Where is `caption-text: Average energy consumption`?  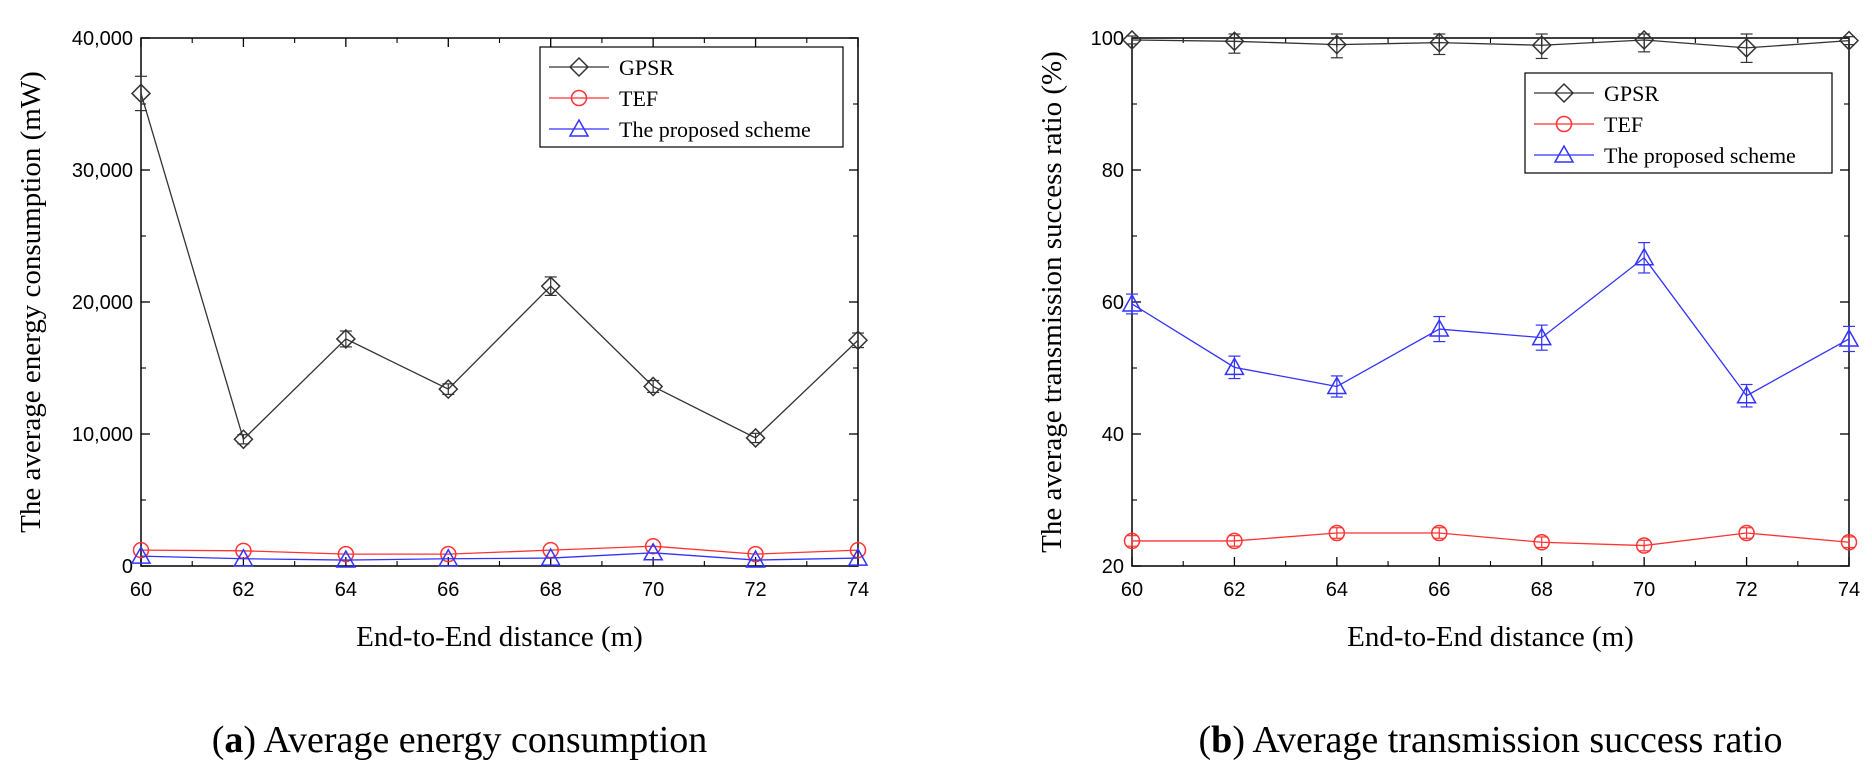
caption-text: Average energy consumption is located at coordinates (485, 740).